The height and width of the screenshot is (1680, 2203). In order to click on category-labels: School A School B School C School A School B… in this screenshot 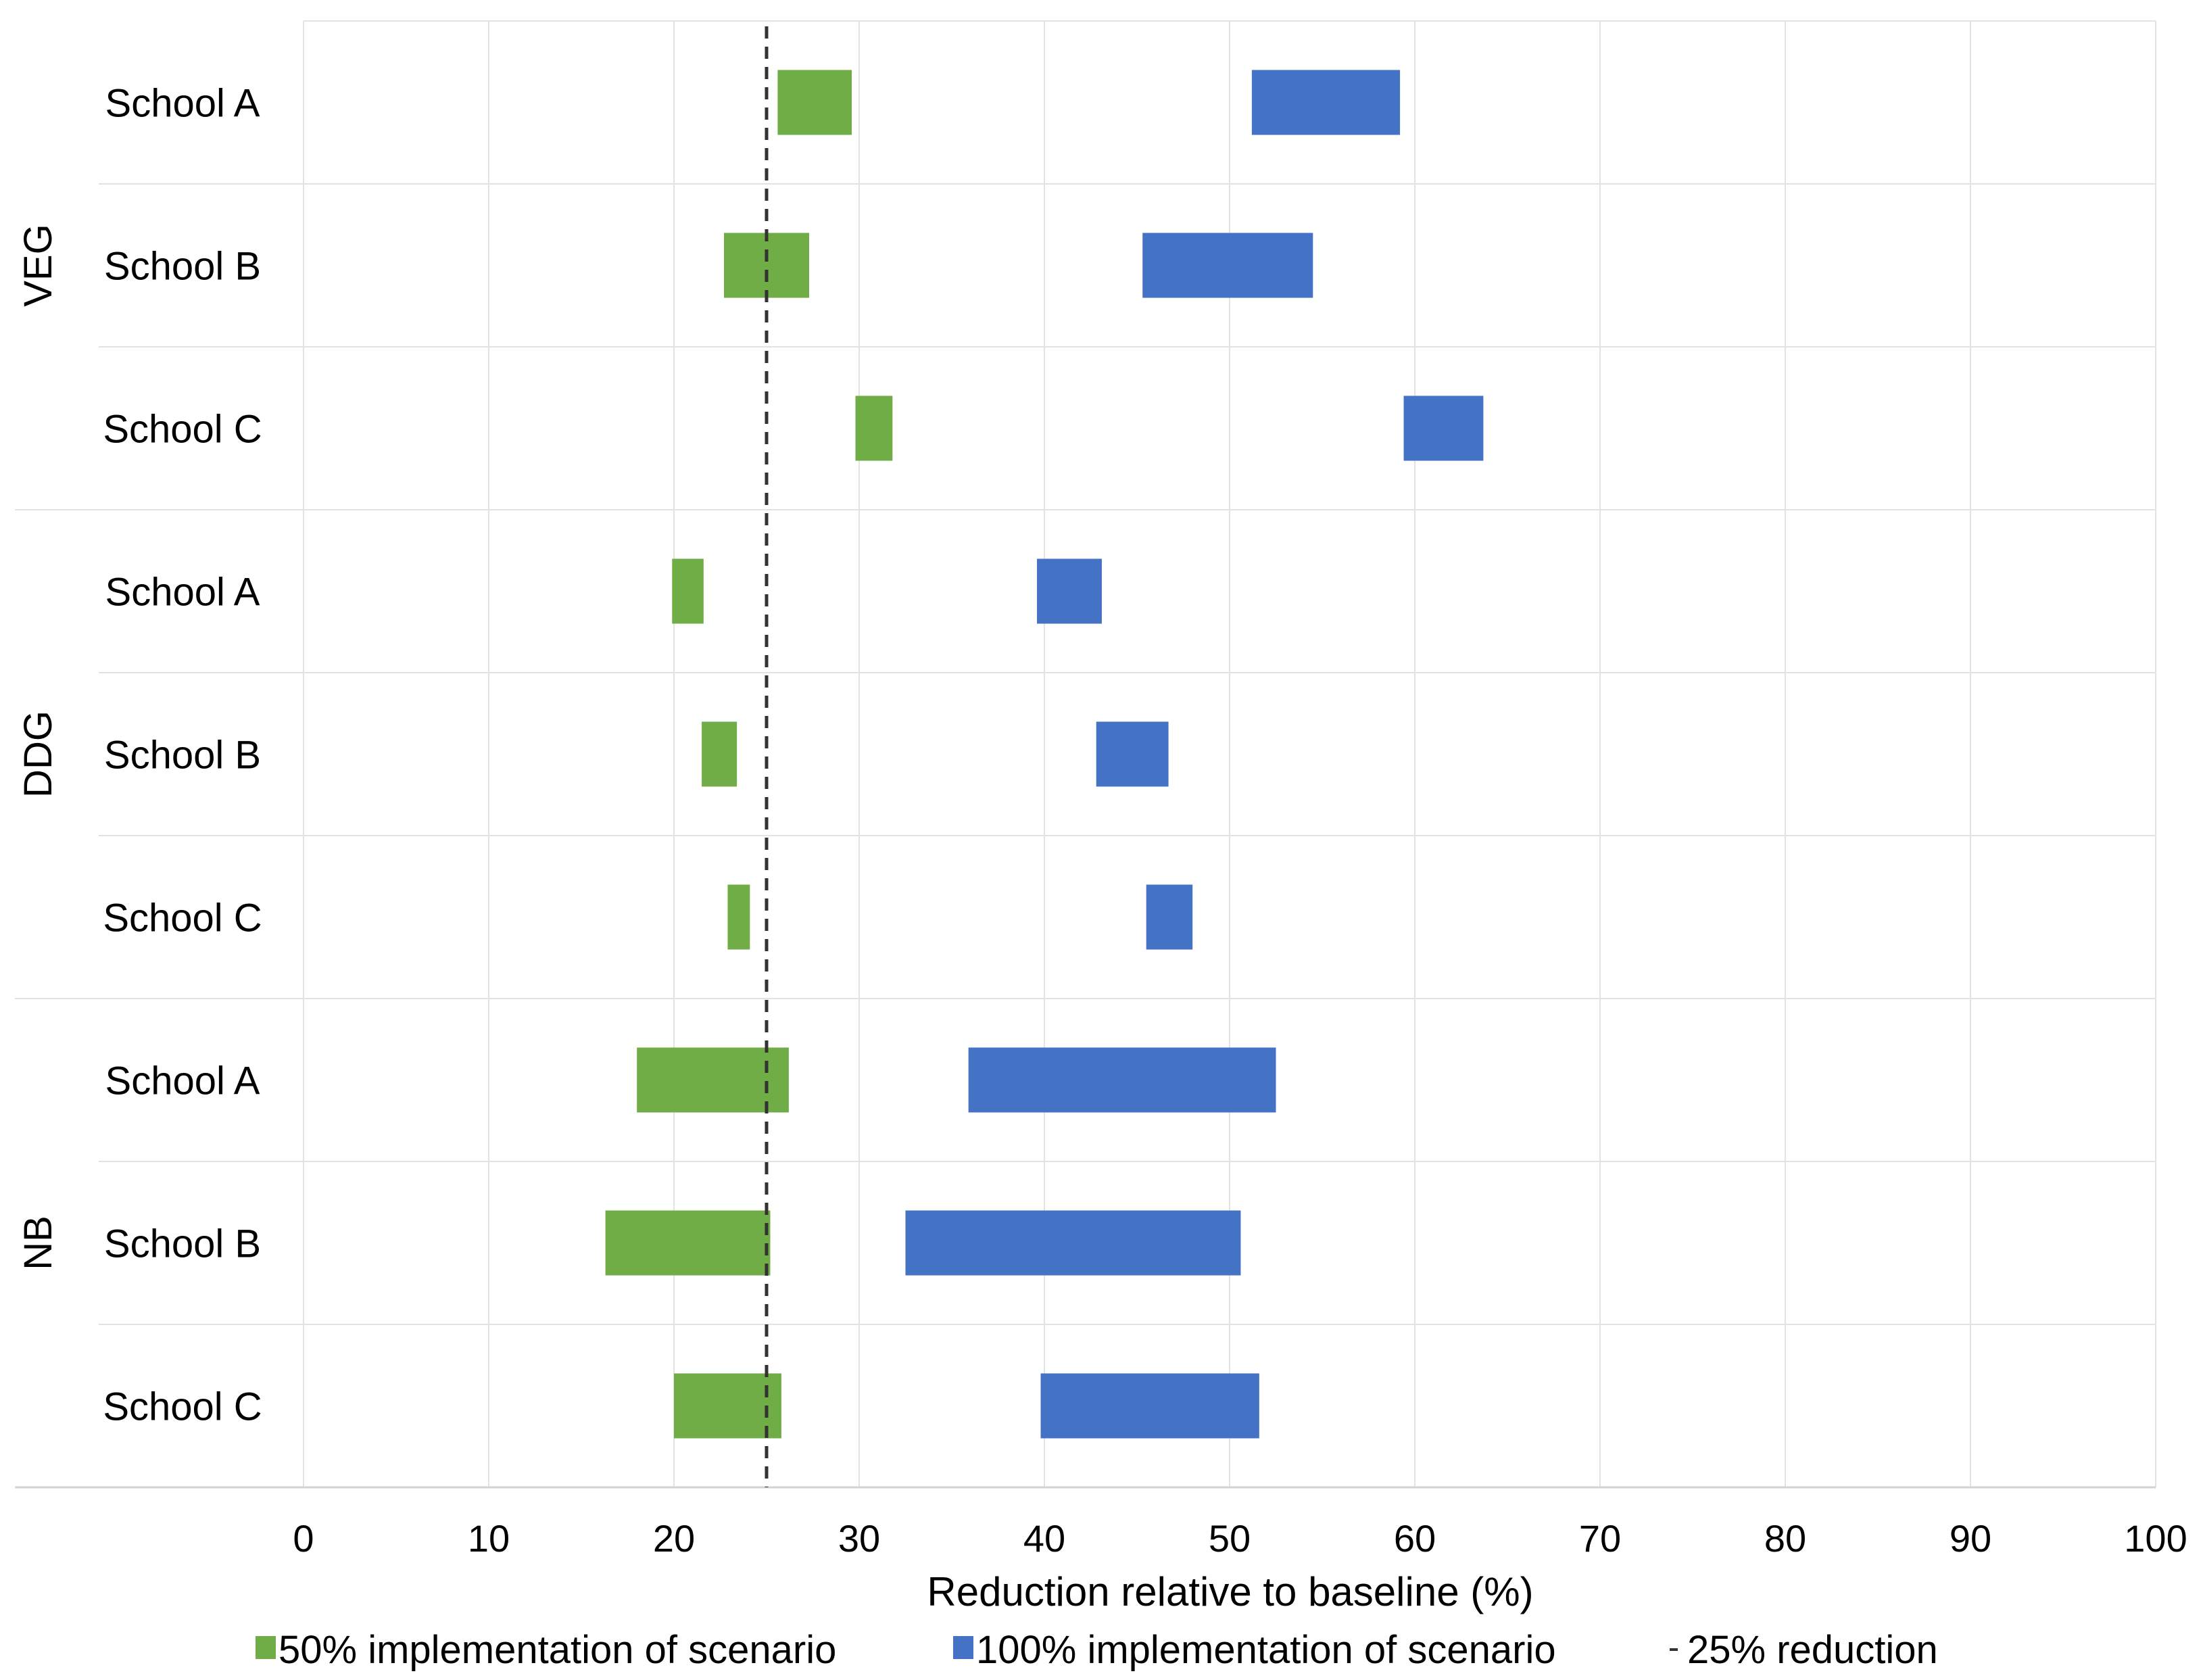, I will do `click(183, 755)`.